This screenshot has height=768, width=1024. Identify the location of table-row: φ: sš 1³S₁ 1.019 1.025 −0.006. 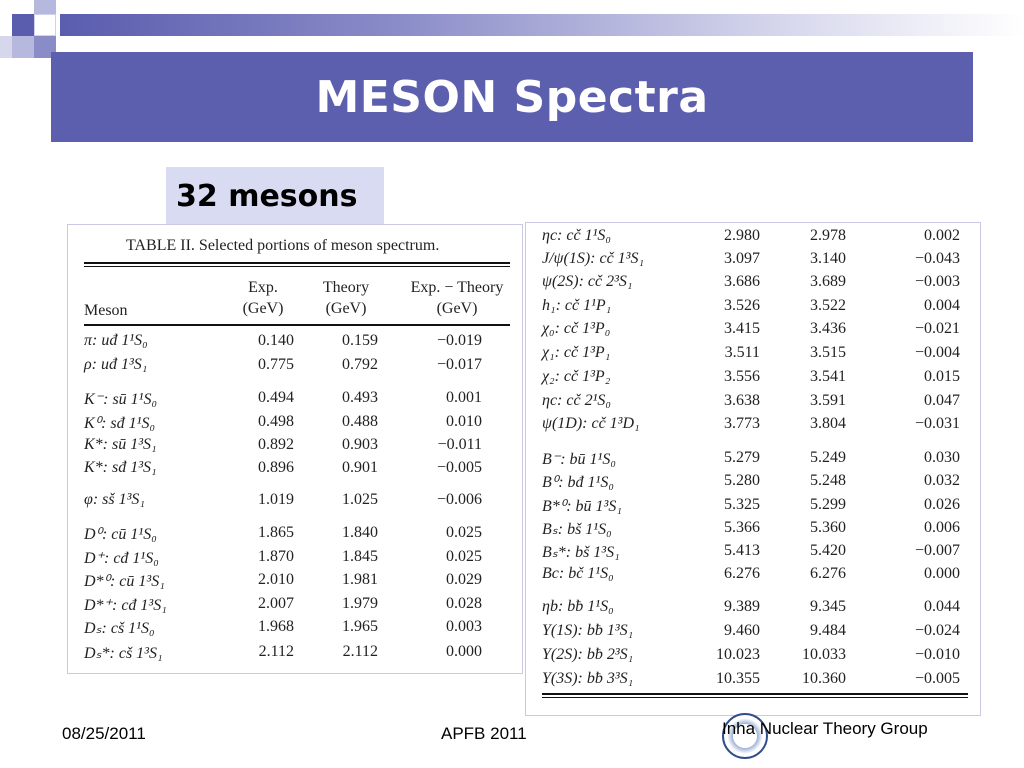
(297, 503).